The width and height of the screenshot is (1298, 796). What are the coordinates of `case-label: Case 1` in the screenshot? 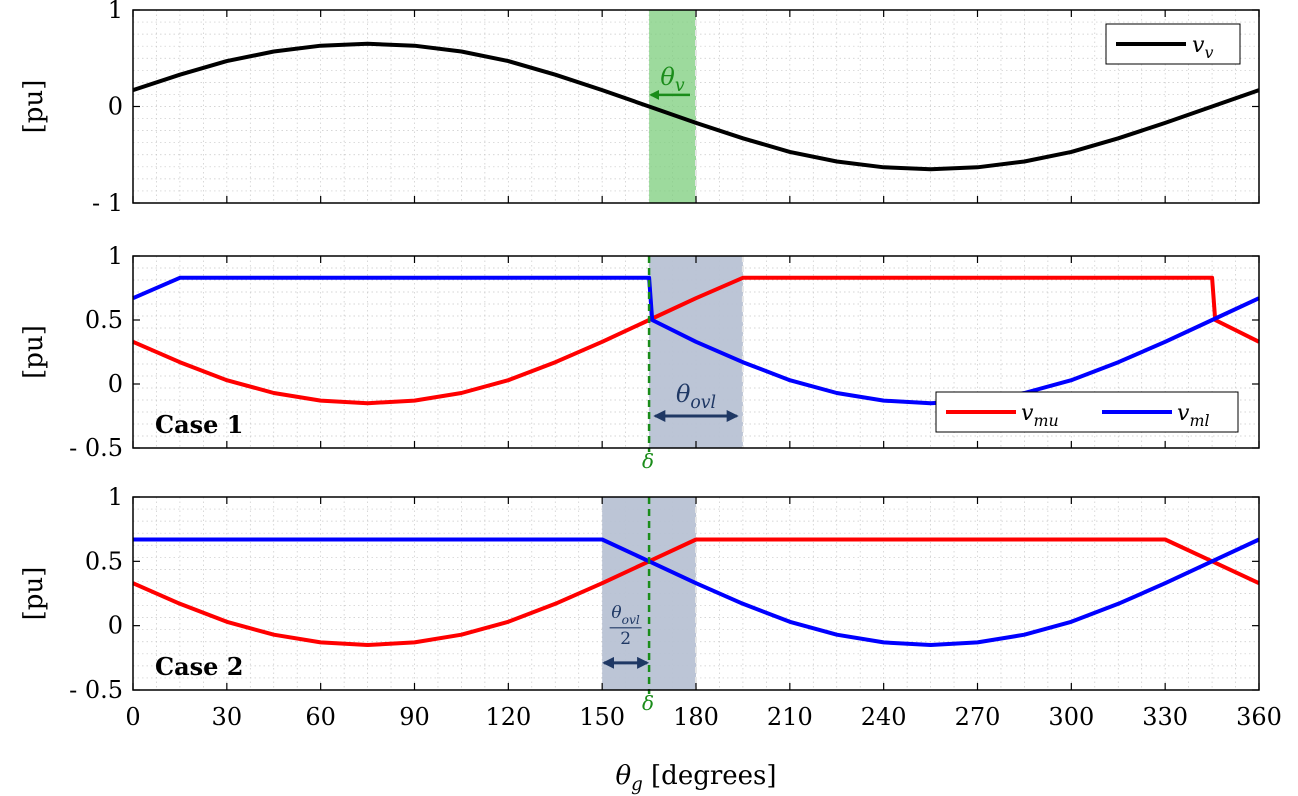 It's located at (199, 424).